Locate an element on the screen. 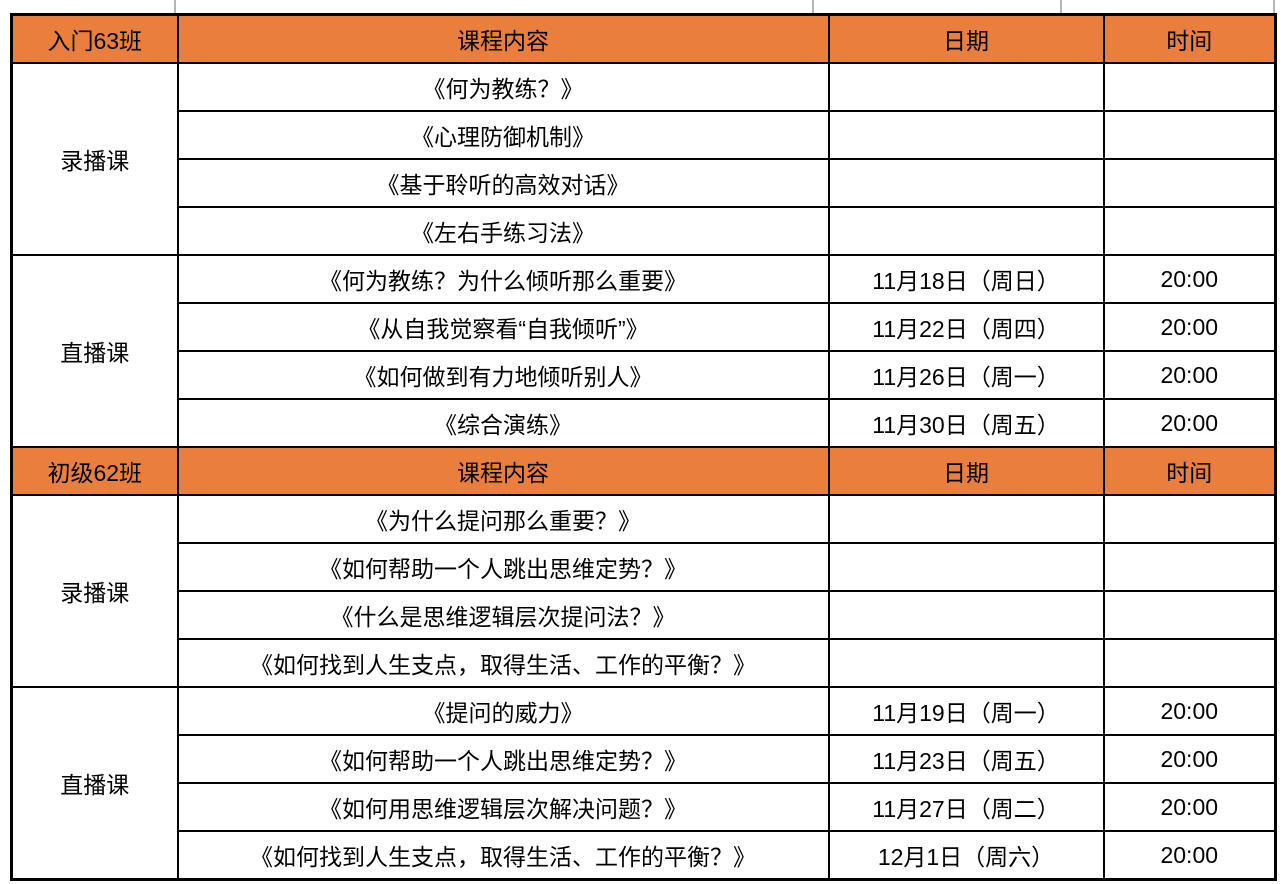  course-row: 《如何用思维逻辑层次解决问题？》 11月27日（周二） 20:00 is located at coordinates (644, 807).